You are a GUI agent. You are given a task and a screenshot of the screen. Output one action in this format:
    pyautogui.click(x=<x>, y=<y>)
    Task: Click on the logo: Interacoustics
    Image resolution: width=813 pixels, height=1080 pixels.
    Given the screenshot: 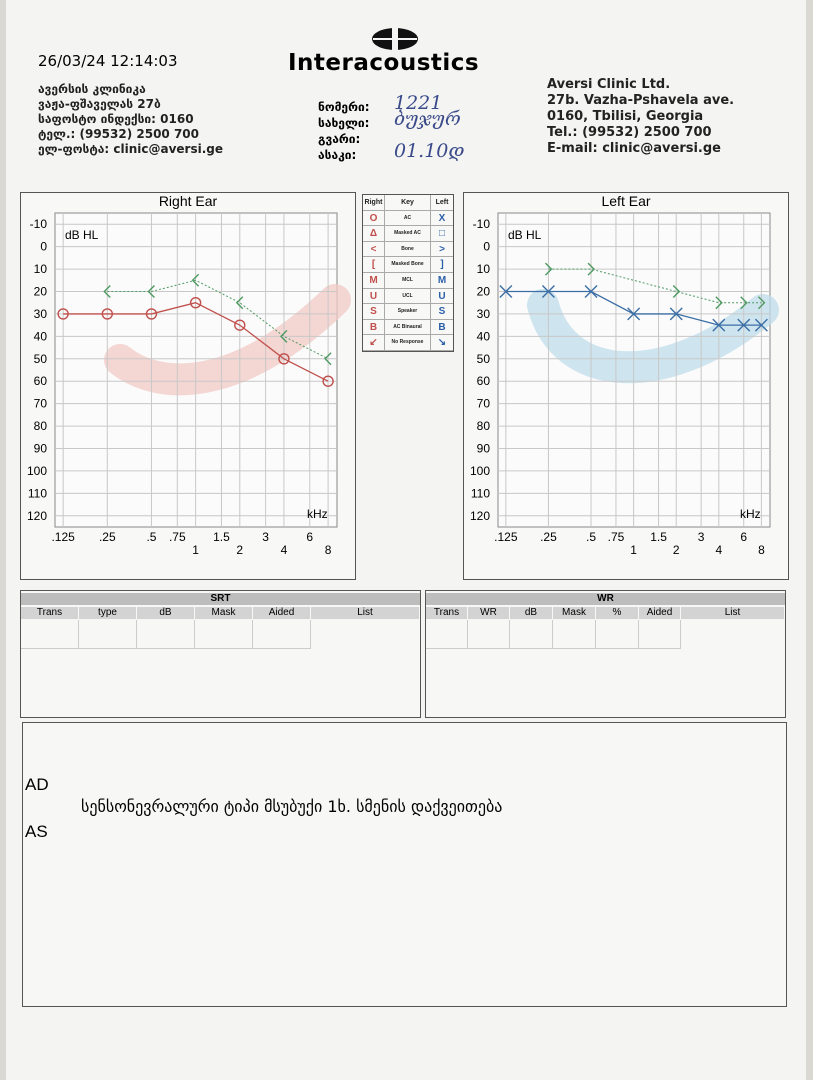 What is the action you would take?
    pyautogui.click(x=384, y=63)
    